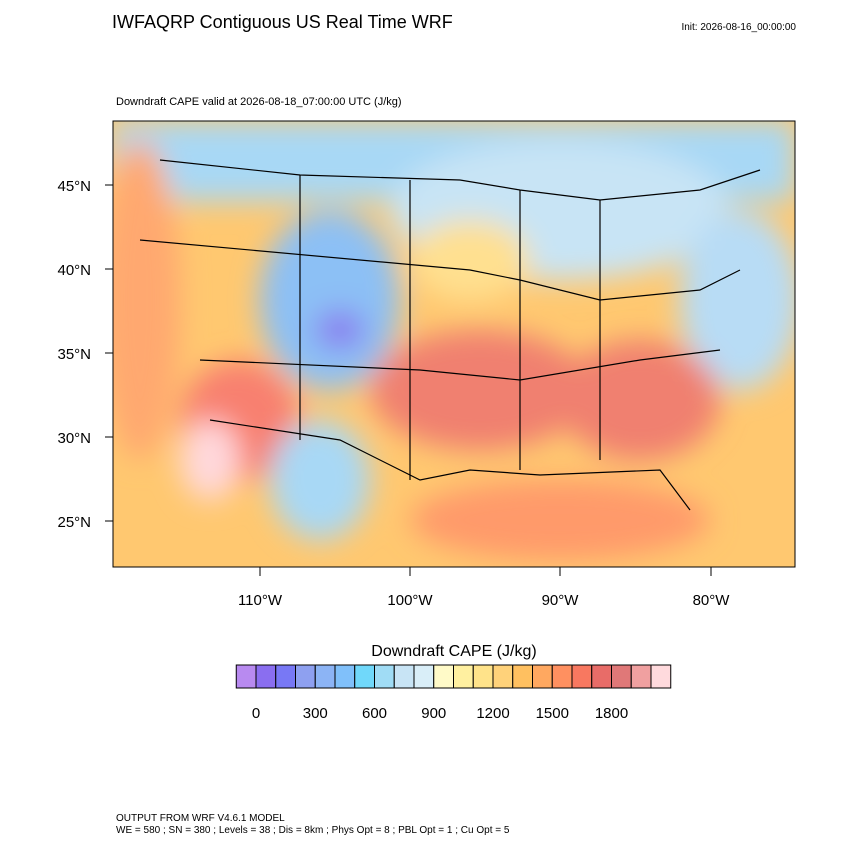 Image resolution: width=850 pixels, height=855 pixels. What do you see at coordinates (453, 651) in the screenshot?
I see `colorbar-title: Downdraft CAPE (J/kg)` at bounding box center [453, 651].